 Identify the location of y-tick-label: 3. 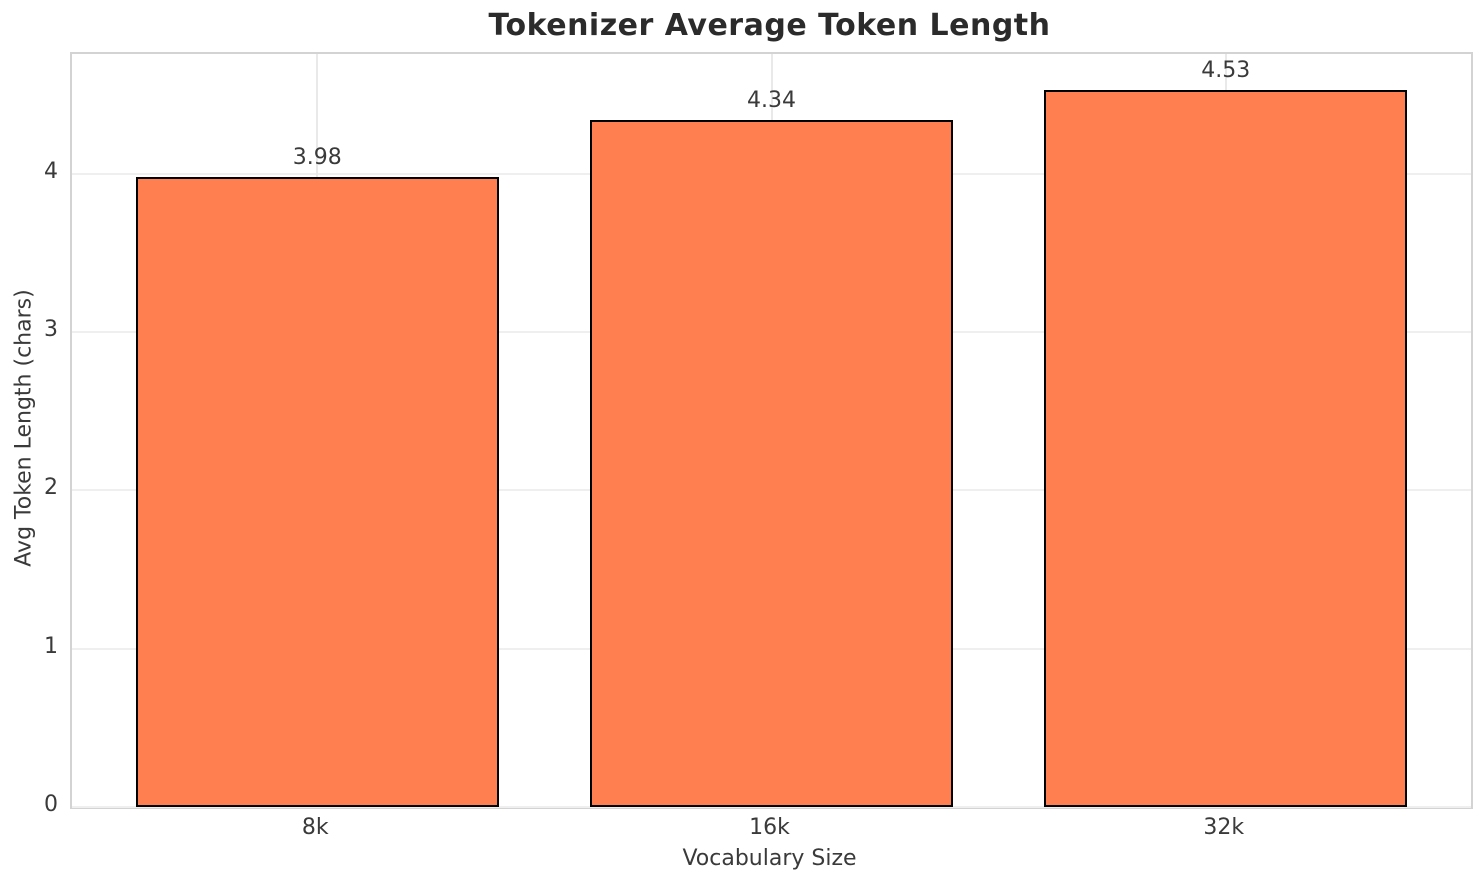
(51, 330).